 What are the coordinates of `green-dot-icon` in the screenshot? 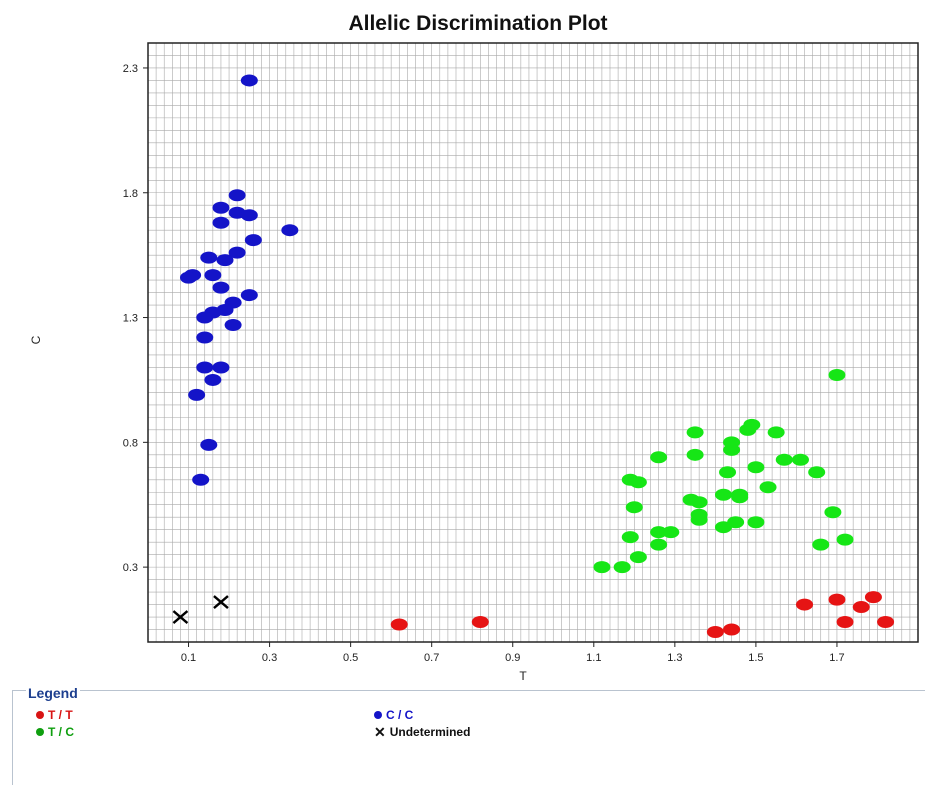 It's located at (40, 732).